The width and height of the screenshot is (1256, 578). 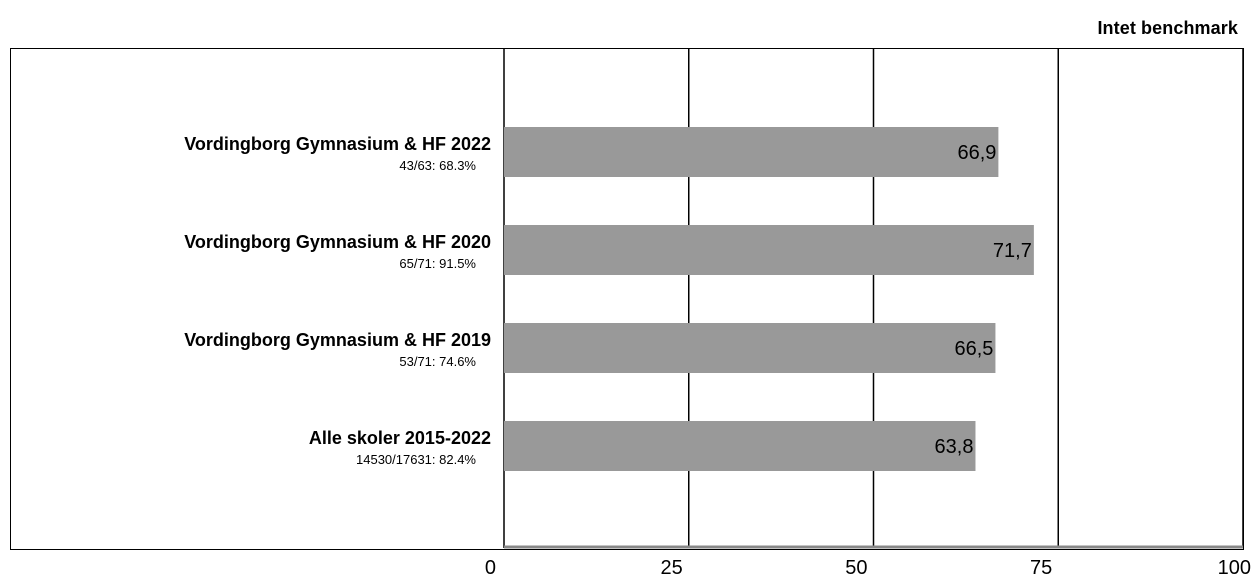 What do you see at coordinates (672, 567) in the screenshot?
I see `x-tick-label-25: 25` at bounding box center [672, 567].